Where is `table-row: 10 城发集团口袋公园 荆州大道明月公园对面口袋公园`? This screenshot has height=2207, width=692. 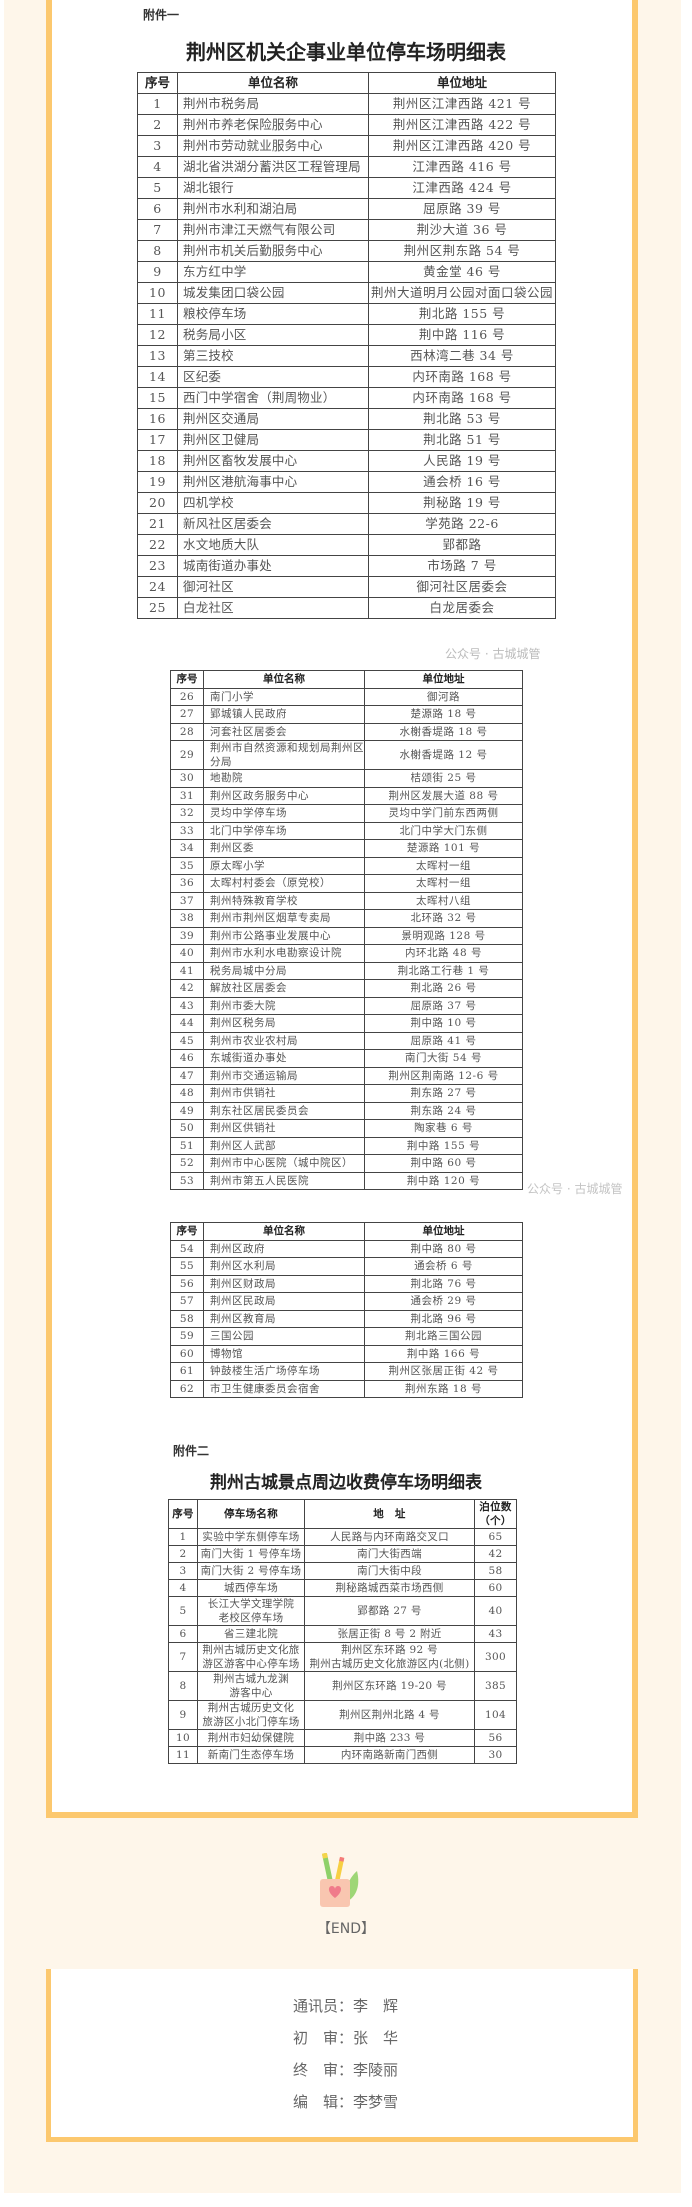
table-row: 10 城发集团口袋公园 荆州大道明月公园对面口袋公园 is located at coordinates (346, 293).